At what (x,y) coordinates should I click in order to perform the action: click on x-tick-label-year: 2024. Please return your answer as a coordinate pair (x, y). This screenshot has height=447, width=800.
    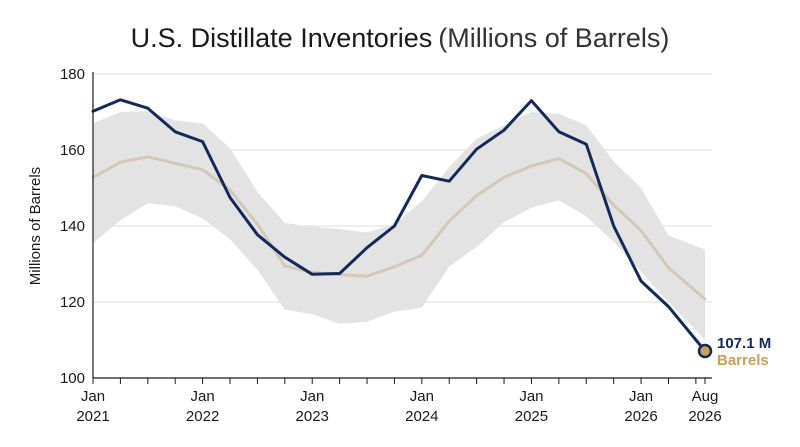
    Looking at the image, I should click on (421, 416).